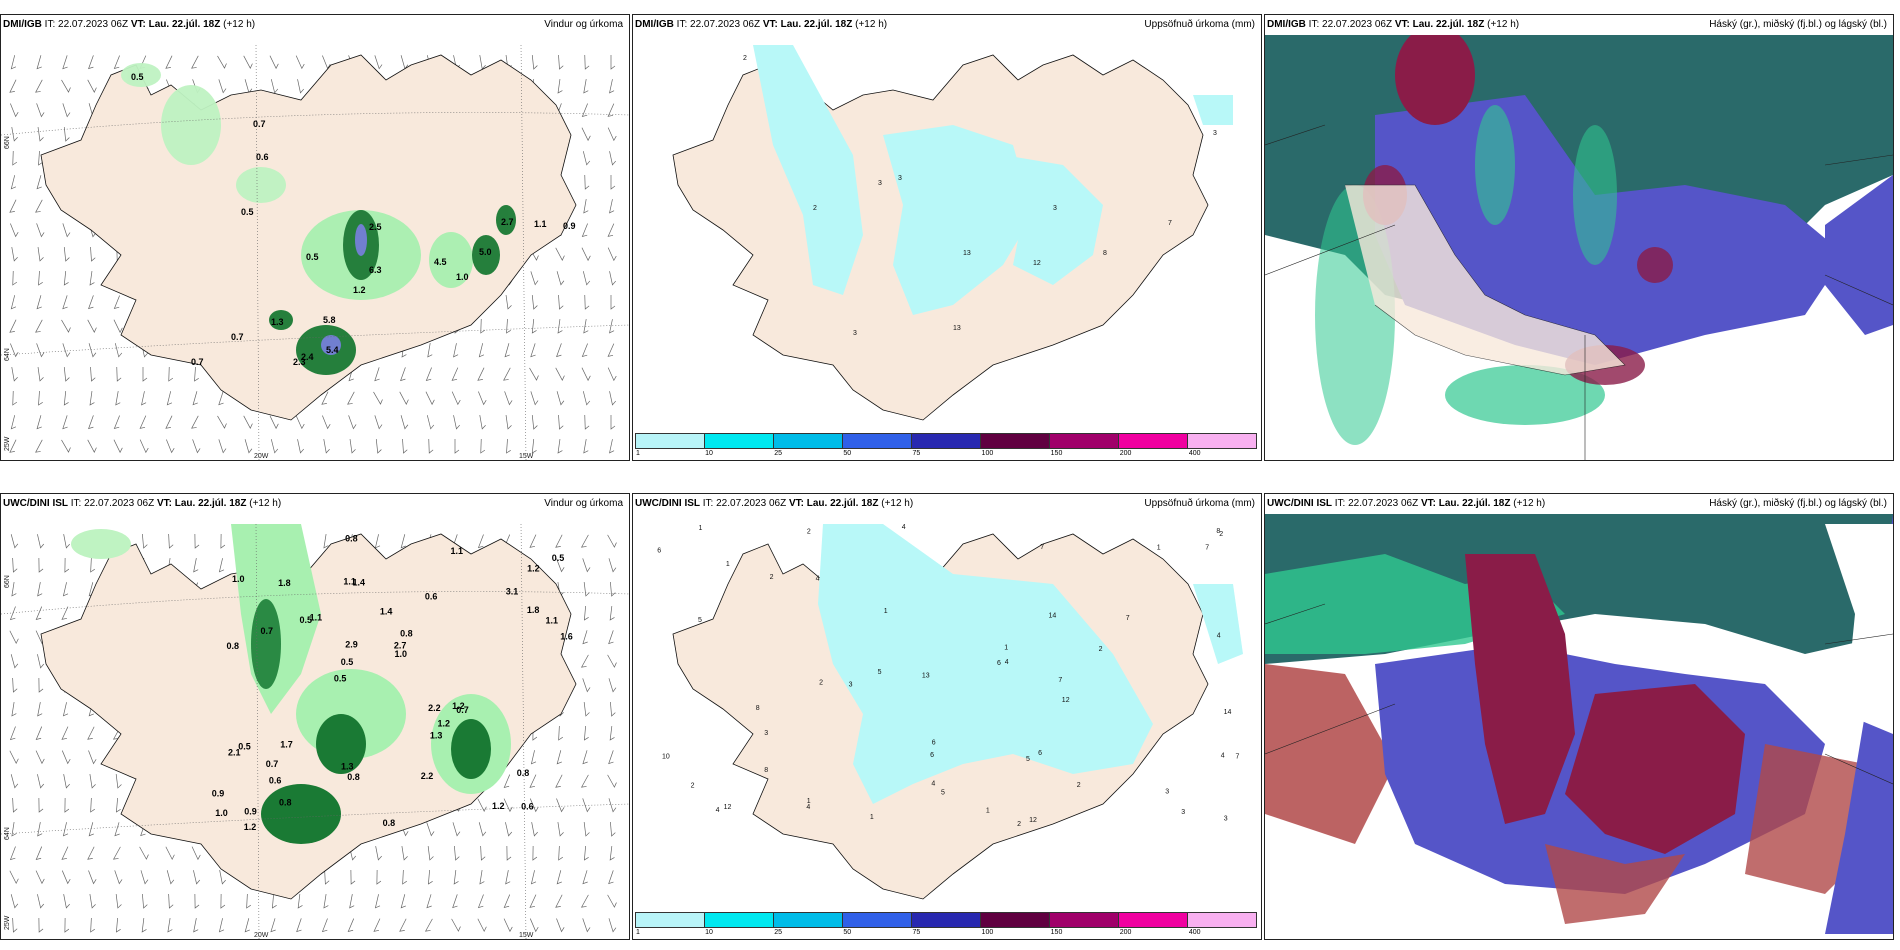 This screenshot has width=1900, height=950. I want to click on precip-label: 0.7, so click(197, 362).